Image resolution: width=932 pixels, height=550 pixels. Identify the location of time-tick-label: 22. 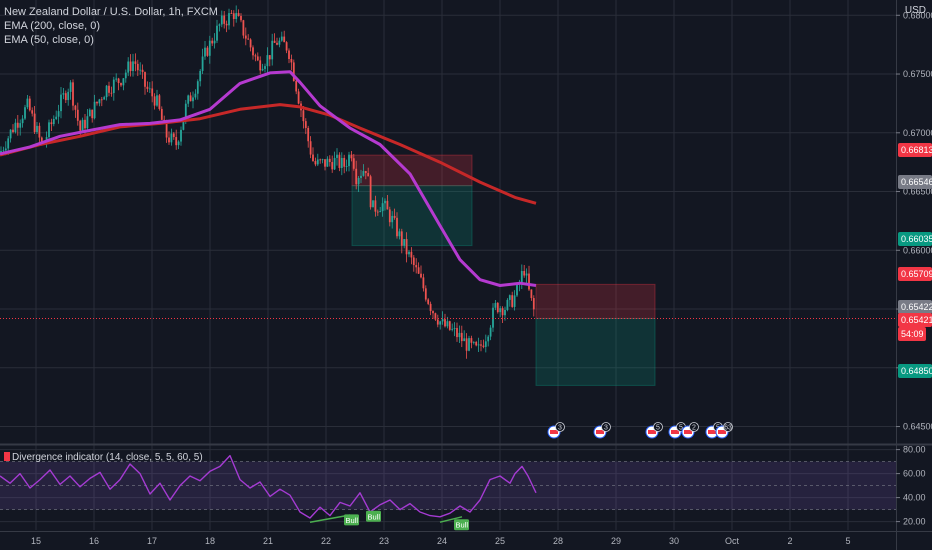
(326, 541).